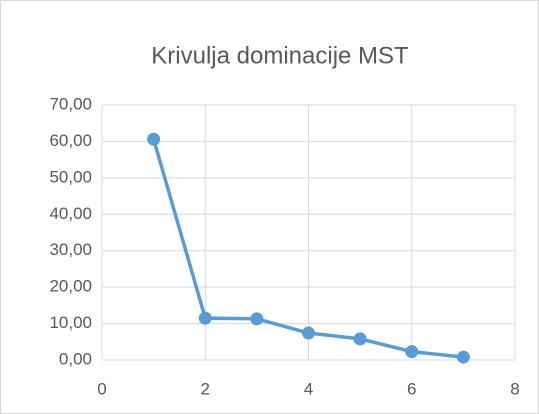  Describe the element at coordinates (70, 322) in the screenshot. I see `y-tick-label: 10,00` at that location.